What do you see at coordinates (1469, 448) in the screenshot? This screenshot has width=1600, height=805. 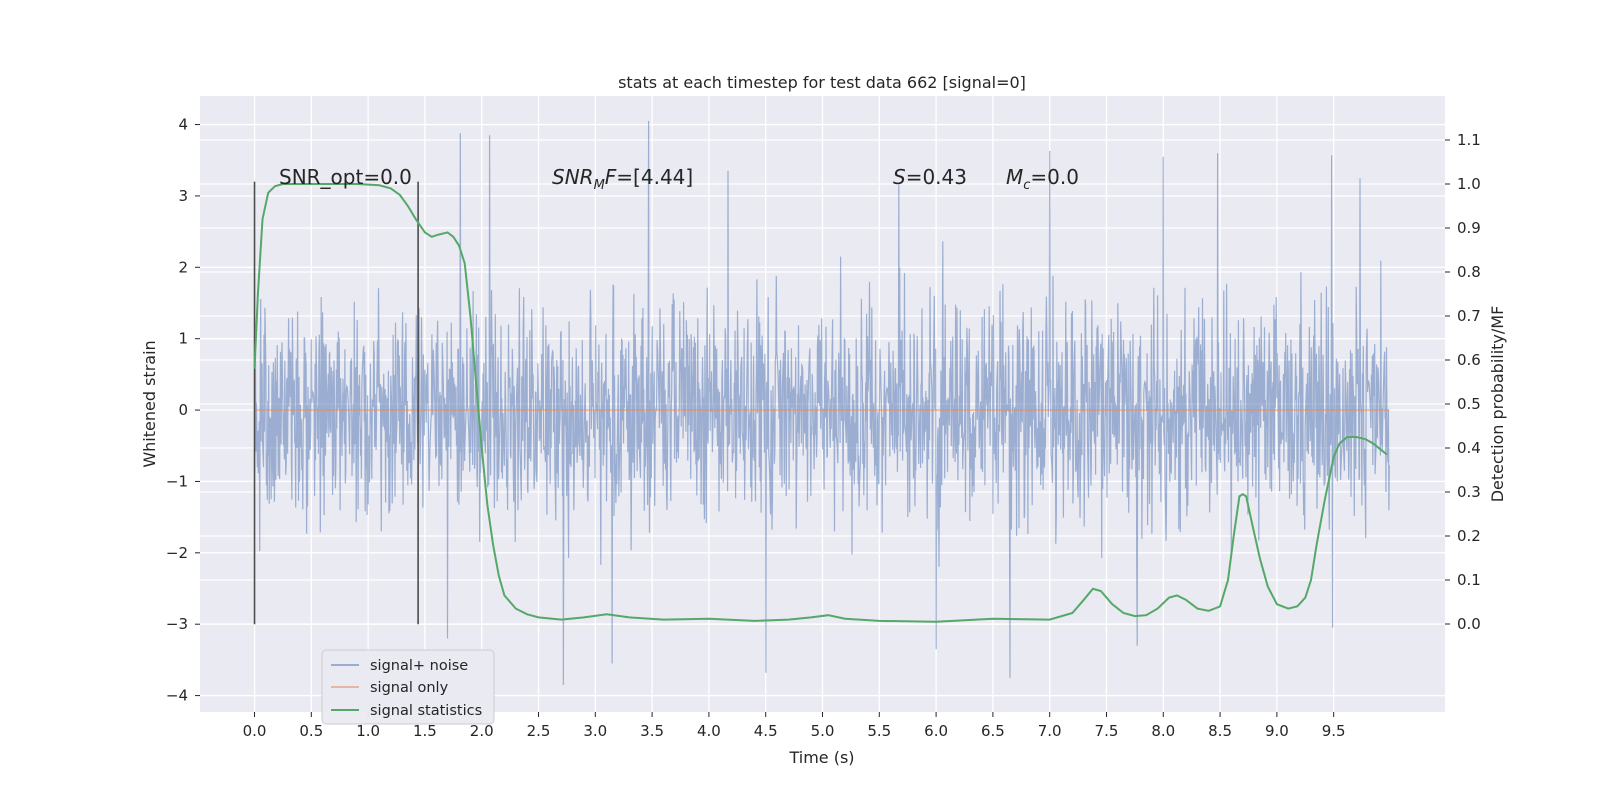 I see `y2-tick-label-7: 0.4` at bounding box center [1469, 448].